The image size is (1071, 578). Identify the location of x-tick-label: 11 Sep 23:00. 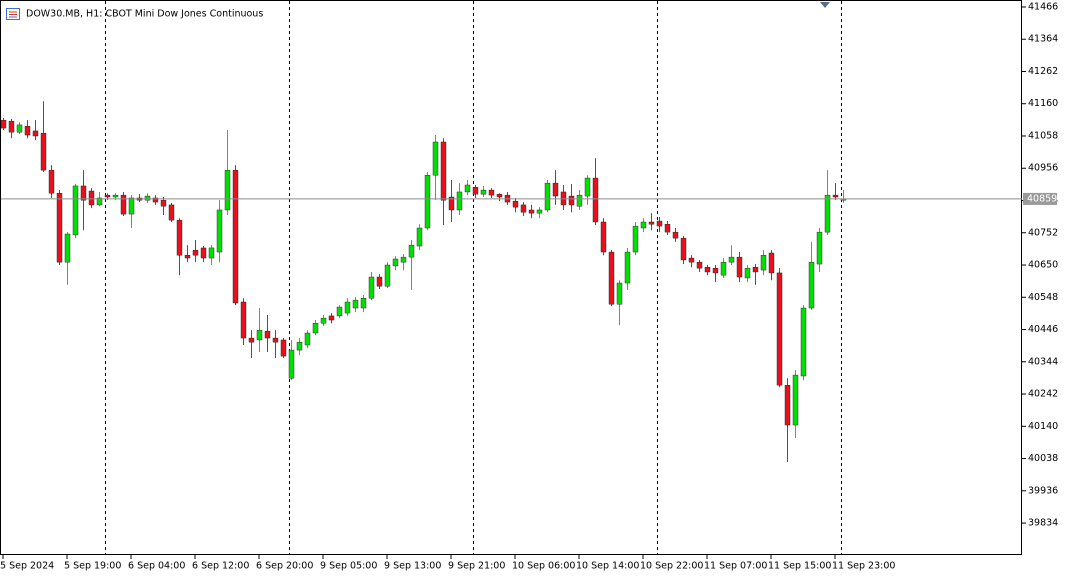
(863, 566).